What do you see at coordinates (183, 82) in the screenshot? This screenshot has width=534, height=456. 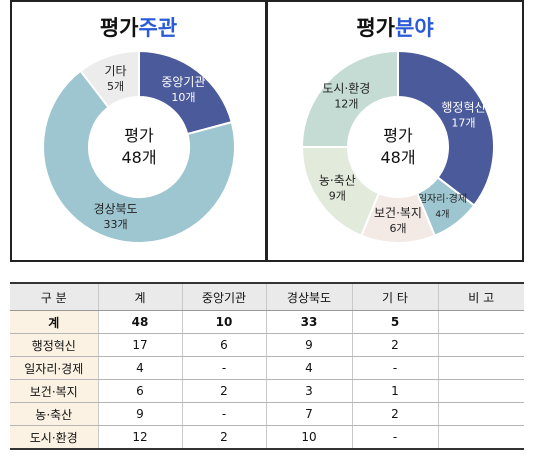 I see `slice-label: 중앙기관` at bounding box center [183, 82].